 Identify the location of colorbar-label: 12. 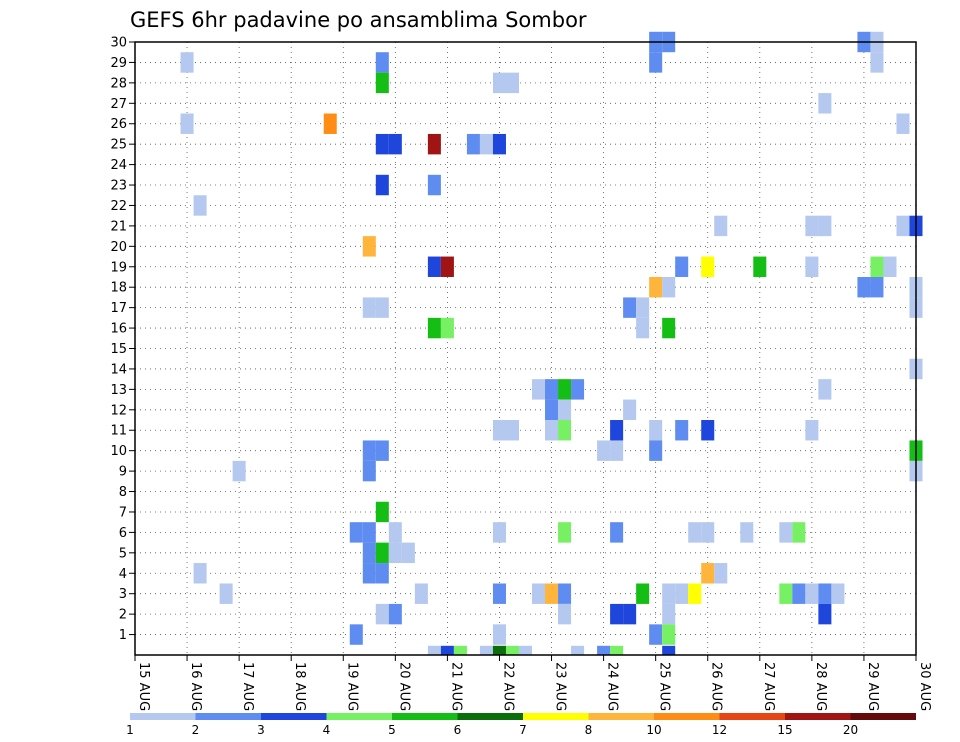
(719, 730).